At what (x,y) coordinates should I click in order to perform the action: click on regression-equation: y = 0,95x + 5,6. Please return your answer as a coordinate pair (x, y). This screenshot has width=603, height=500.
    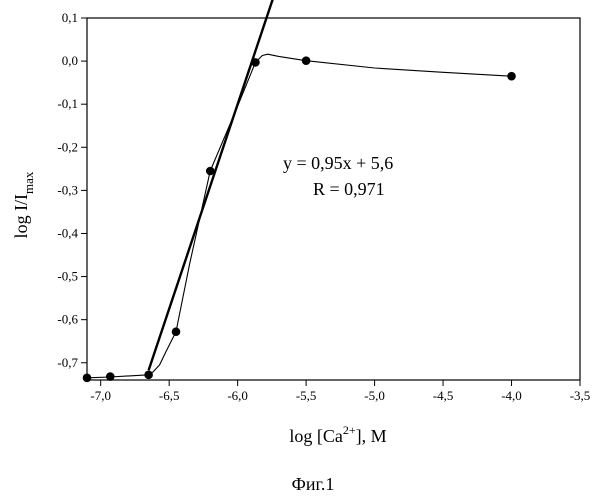
    Looking at the image, I should click on (338, 163).